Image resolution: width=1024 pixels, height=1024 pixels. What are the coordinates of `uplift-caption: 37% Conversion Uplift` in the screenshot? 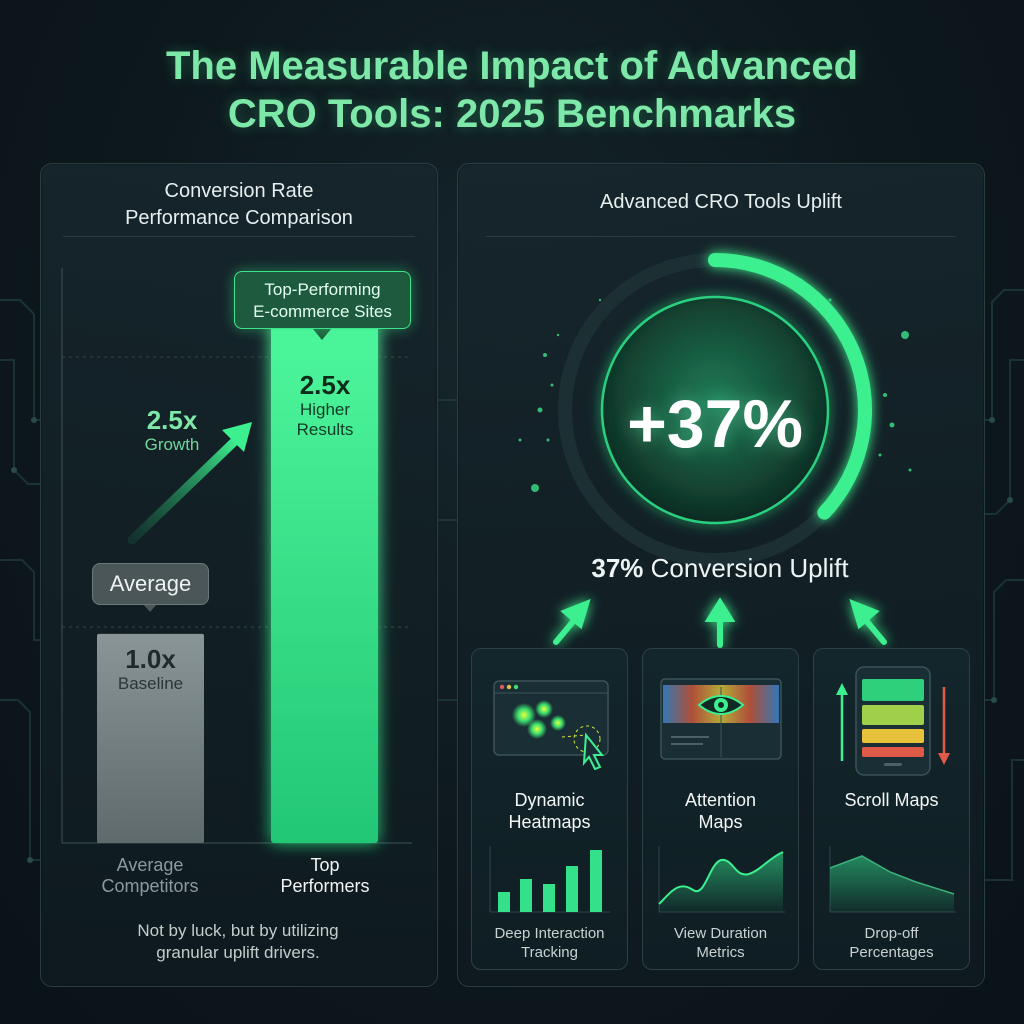 It's located at (720, 568).